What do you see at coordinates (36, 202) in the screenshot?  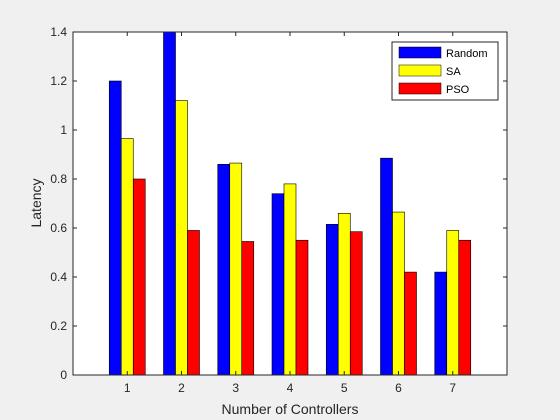 I see `y-axis-label: Latency` at bounding box center [36, 202].